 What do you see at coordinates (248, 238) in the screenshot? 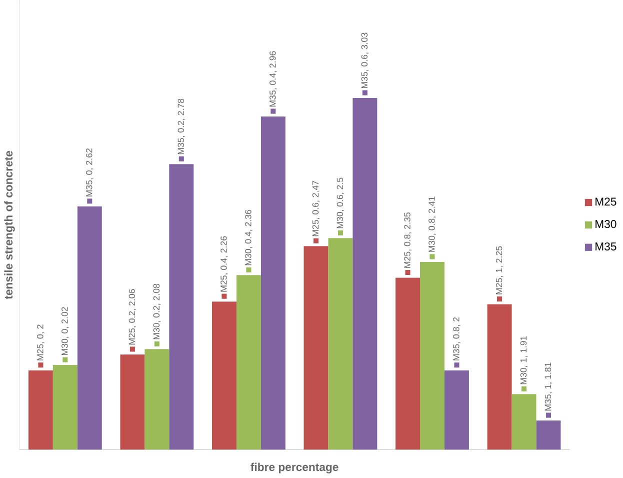
I see `data-label: M30, 0.4, 2.36` at bounding box center [248, 238].